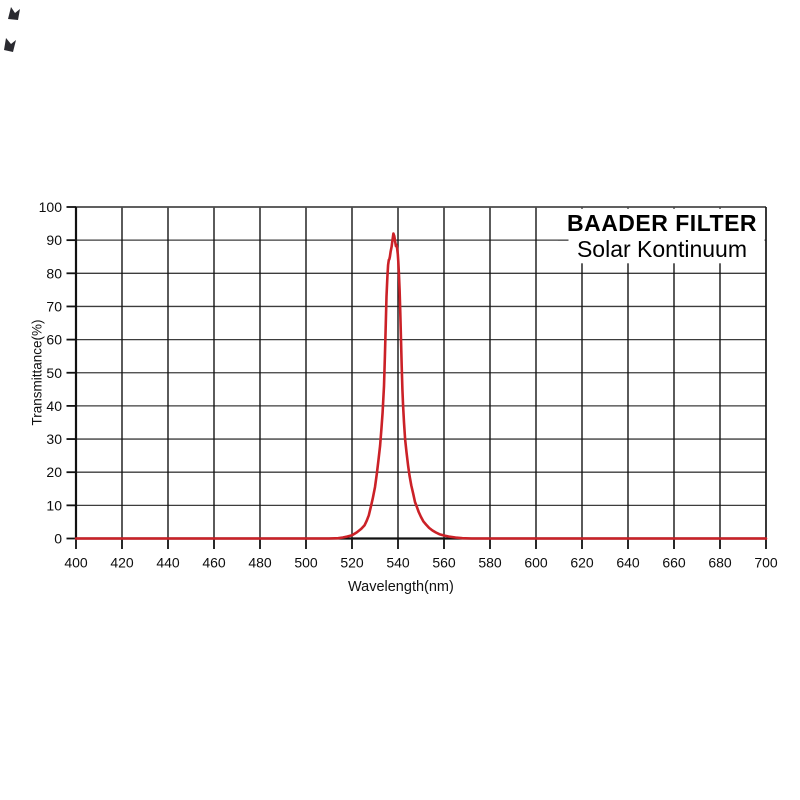 The width and height of the screenshot is (800, 800). What do you see at coordinates (214, 563) in the screenshot?
I see `x-tick-label: 460` at bounding box center [214, 563].